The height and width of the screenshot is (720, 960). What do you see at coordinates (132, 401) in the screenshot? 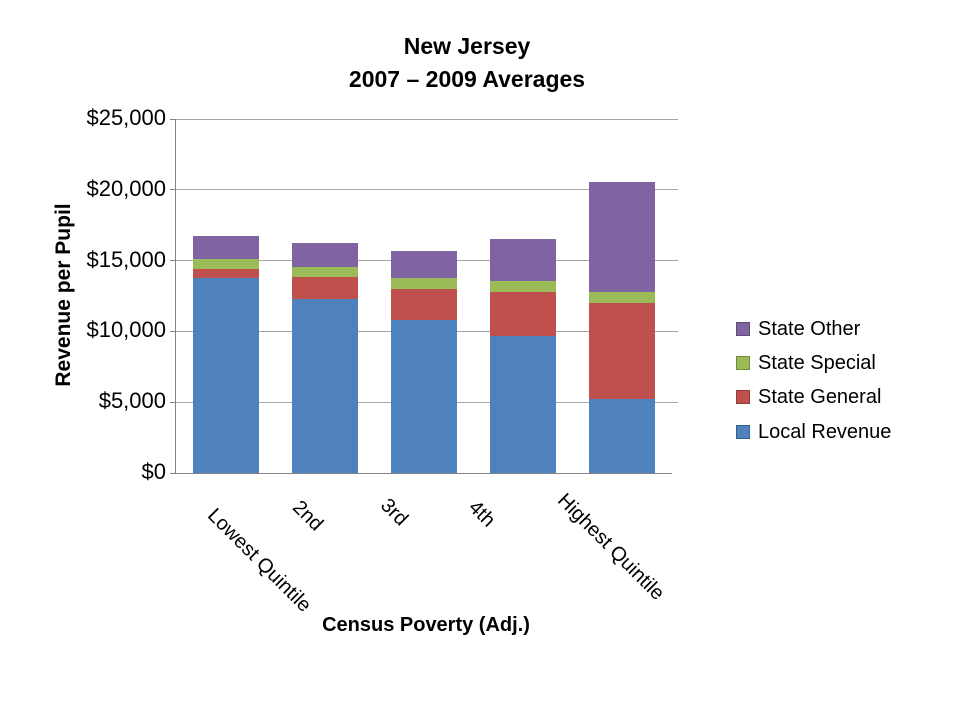
I see `y-tick-label: $5,000` at bounding box center [132, 401].